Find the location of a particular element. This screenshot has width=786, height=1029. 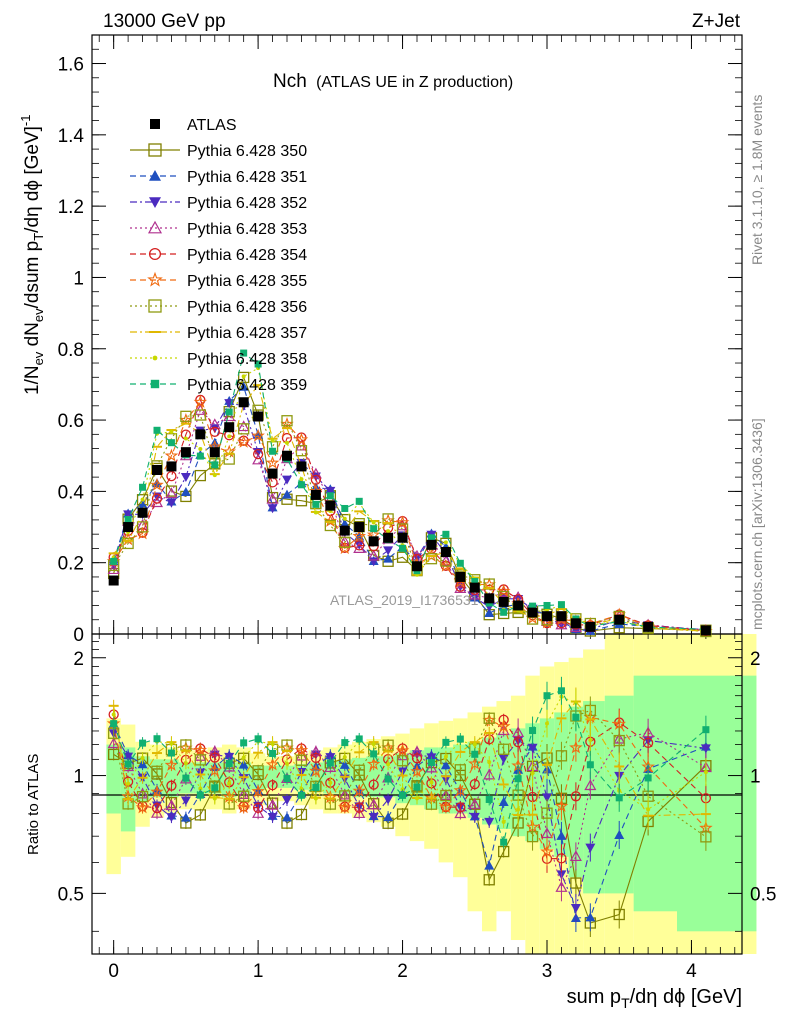

legend-label: Pythia 6.428 356 is located at coordinates (247, 307).